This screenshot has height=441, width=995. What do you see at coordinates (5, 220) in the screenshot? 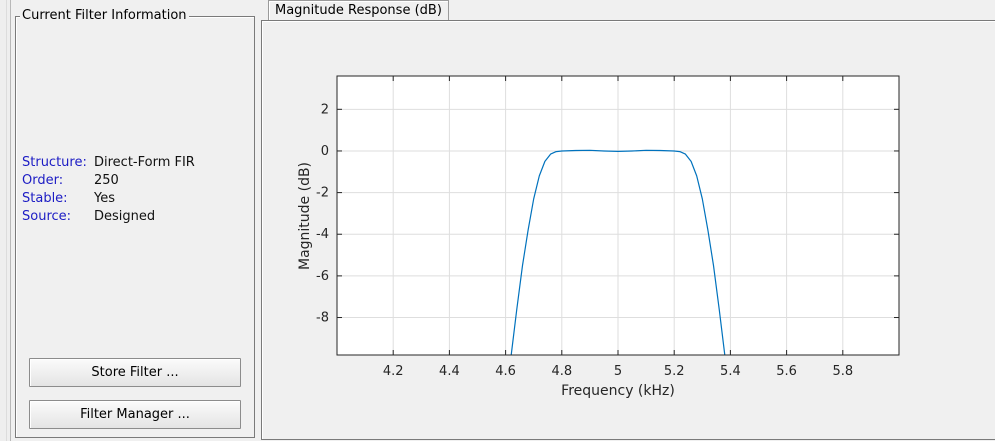
I see `left-edge-strip` at bounding box center [5, 220].